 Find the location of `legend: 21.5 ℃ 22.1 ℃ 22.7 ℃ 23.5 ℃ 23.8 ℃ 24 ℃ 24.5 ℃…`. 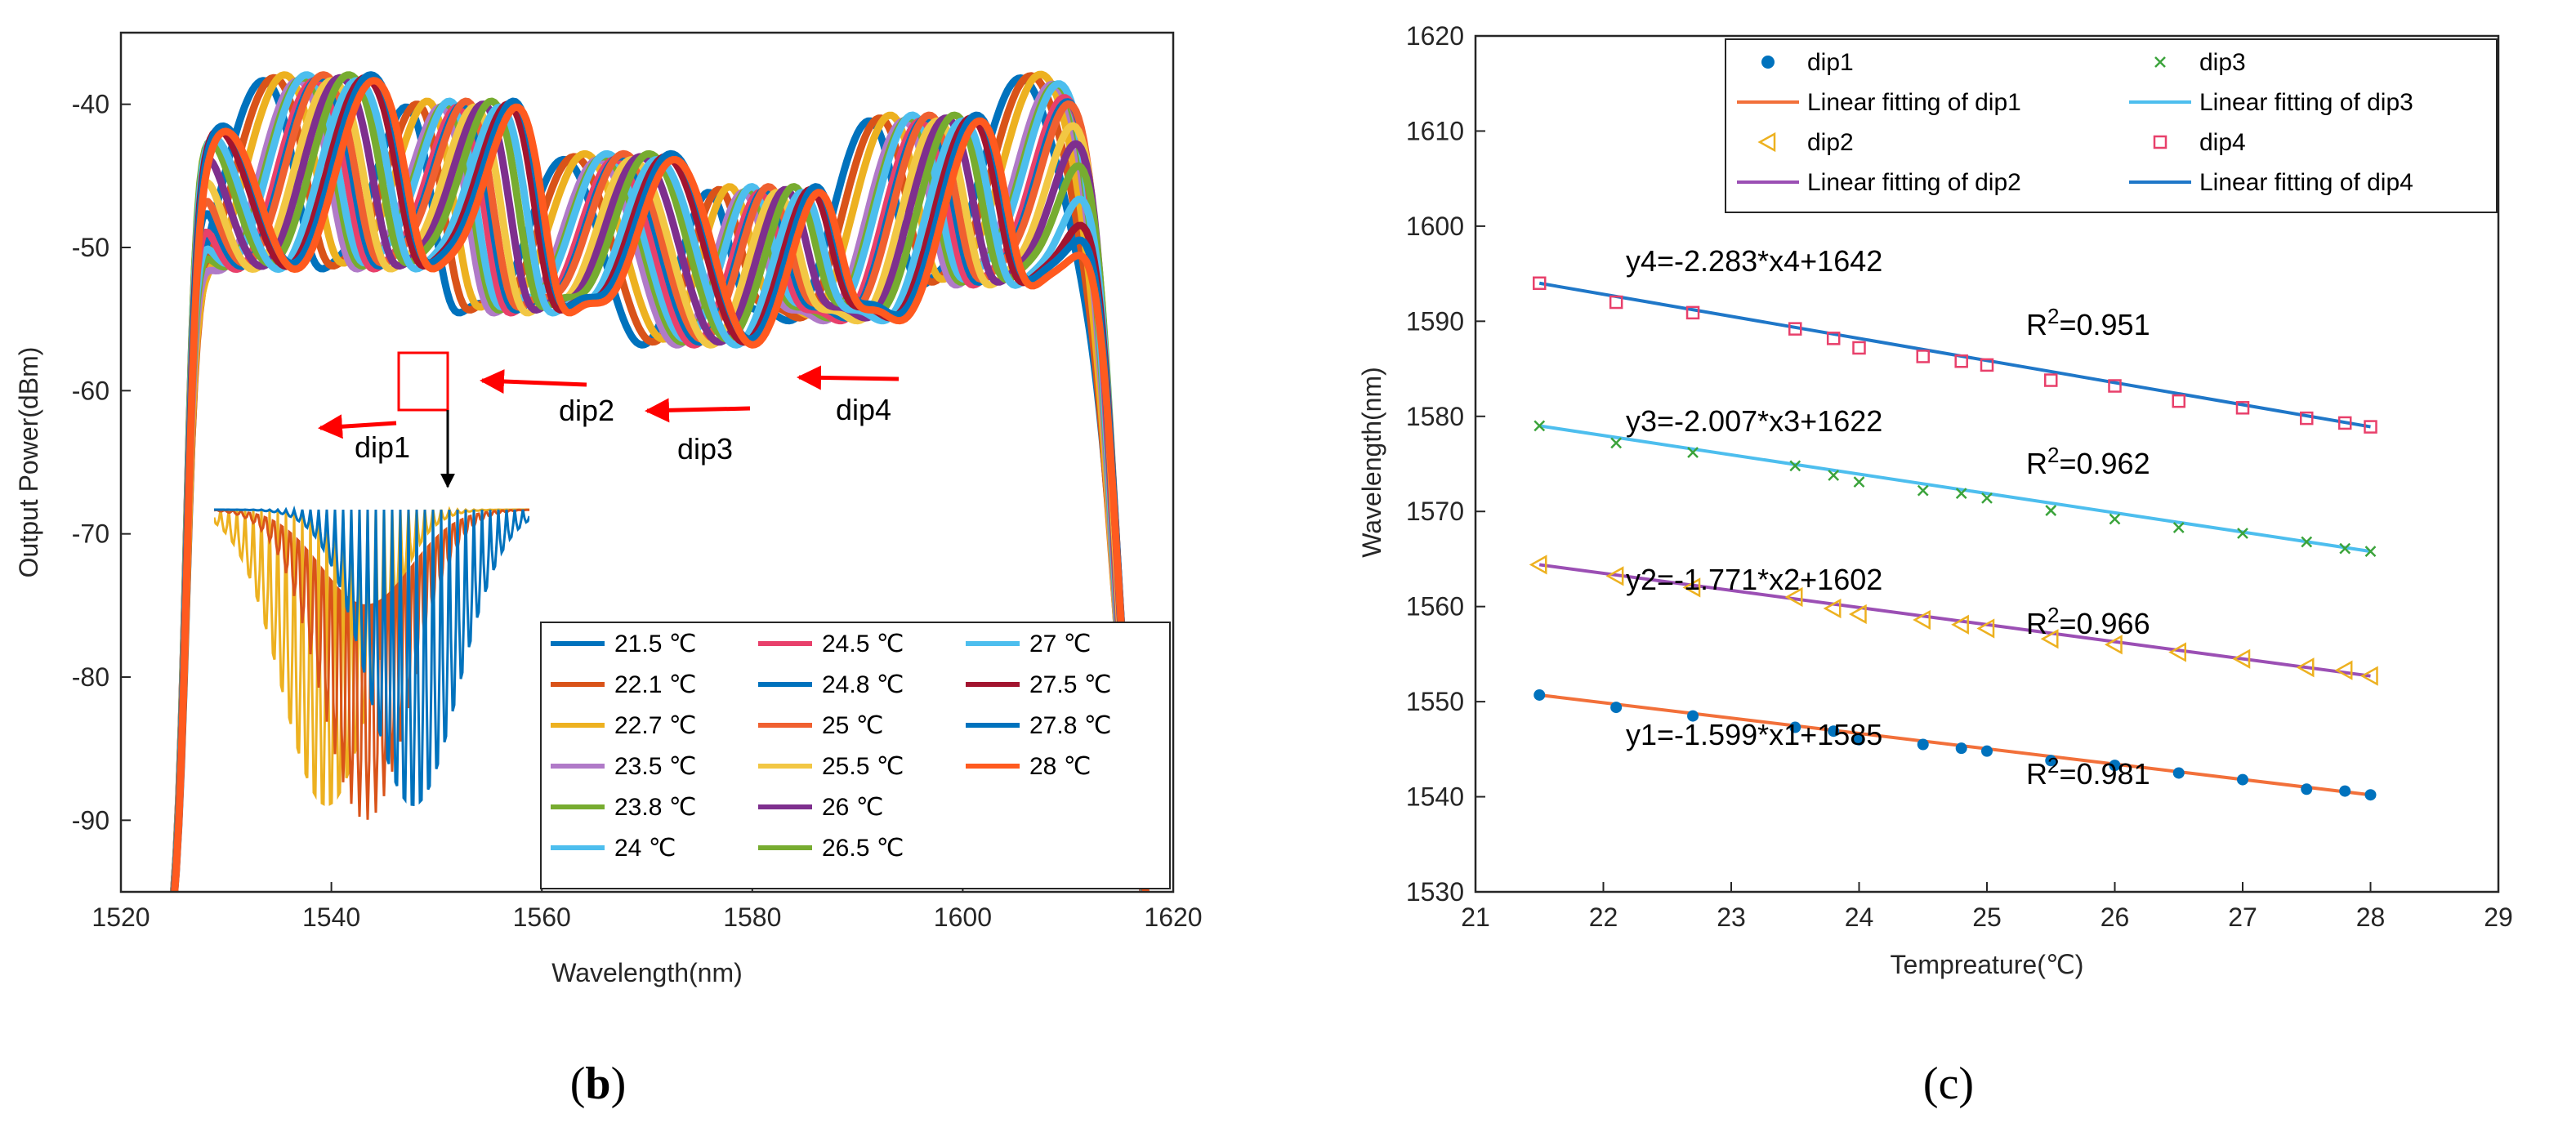

legend: 21.5 ℃ 22.1 ℃ 22.7 ℃ 23.5 ℃ 23.8 ℃ 24 ℃ 24.5 ℃… is located at coordinates (856, 755).